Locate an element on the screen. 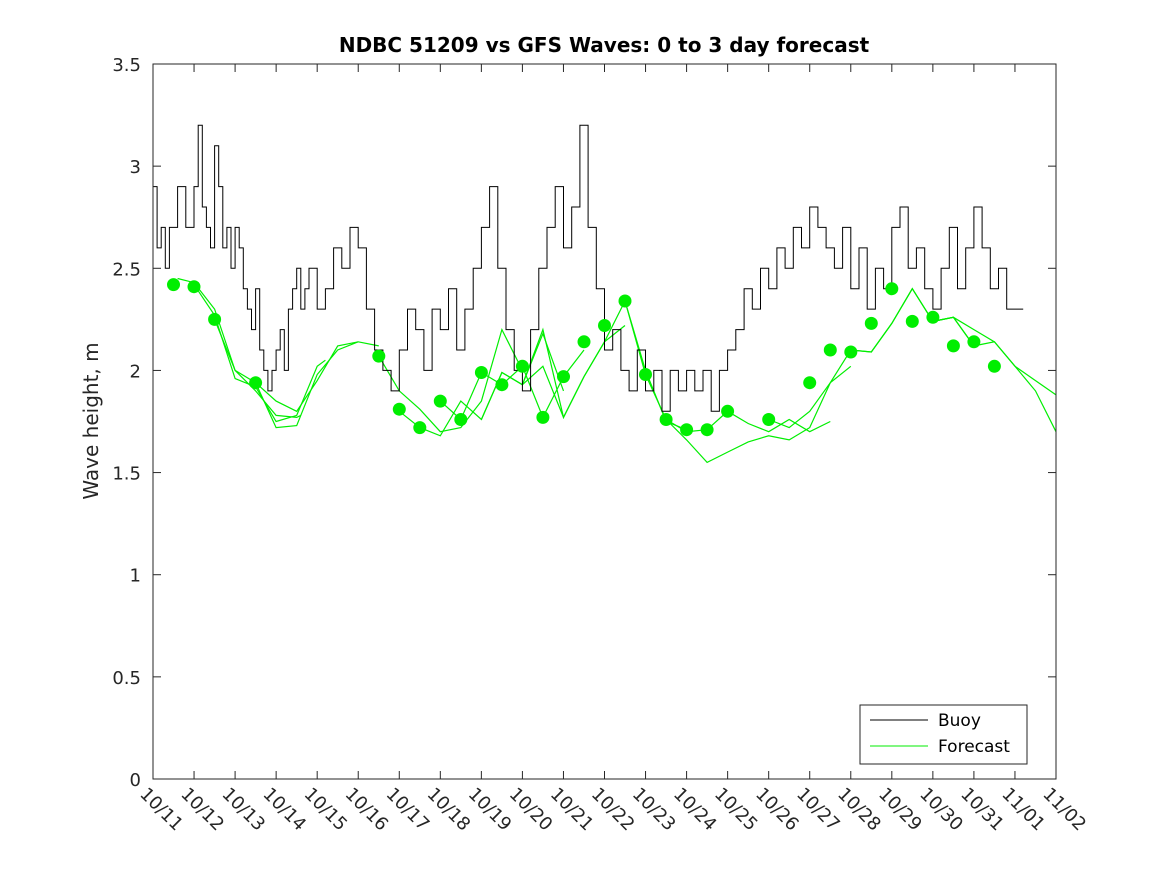 Image resolution: width=1167 pixels, height=875 pixels. legend-box is located at coordinates (943, 734).